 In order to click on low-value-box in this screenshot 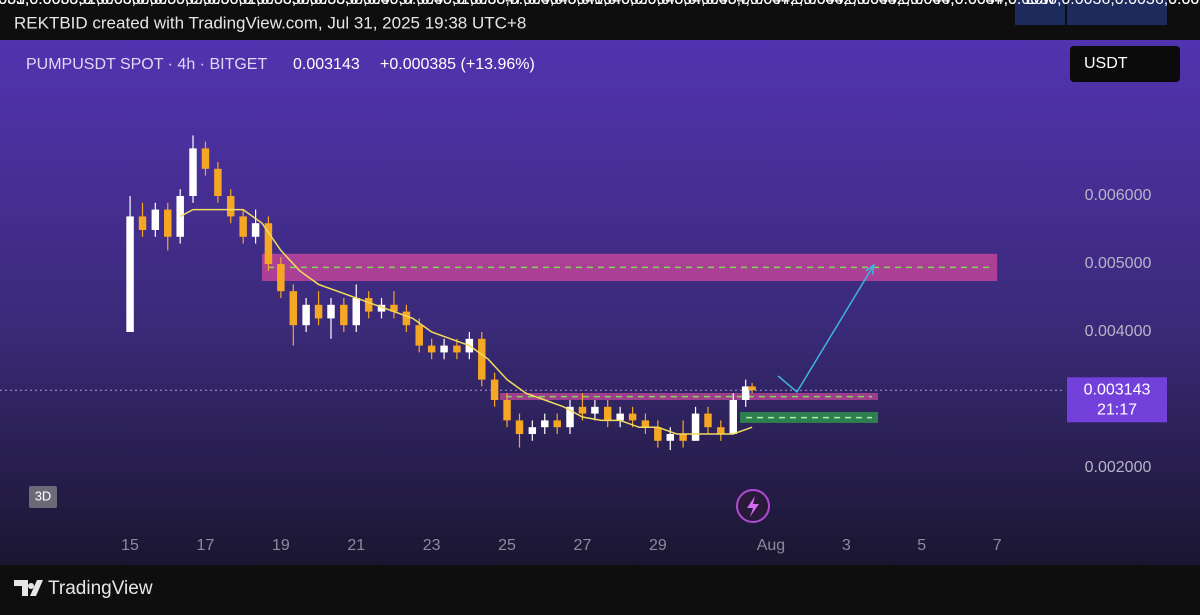, I will do `click(1117, 12)`.